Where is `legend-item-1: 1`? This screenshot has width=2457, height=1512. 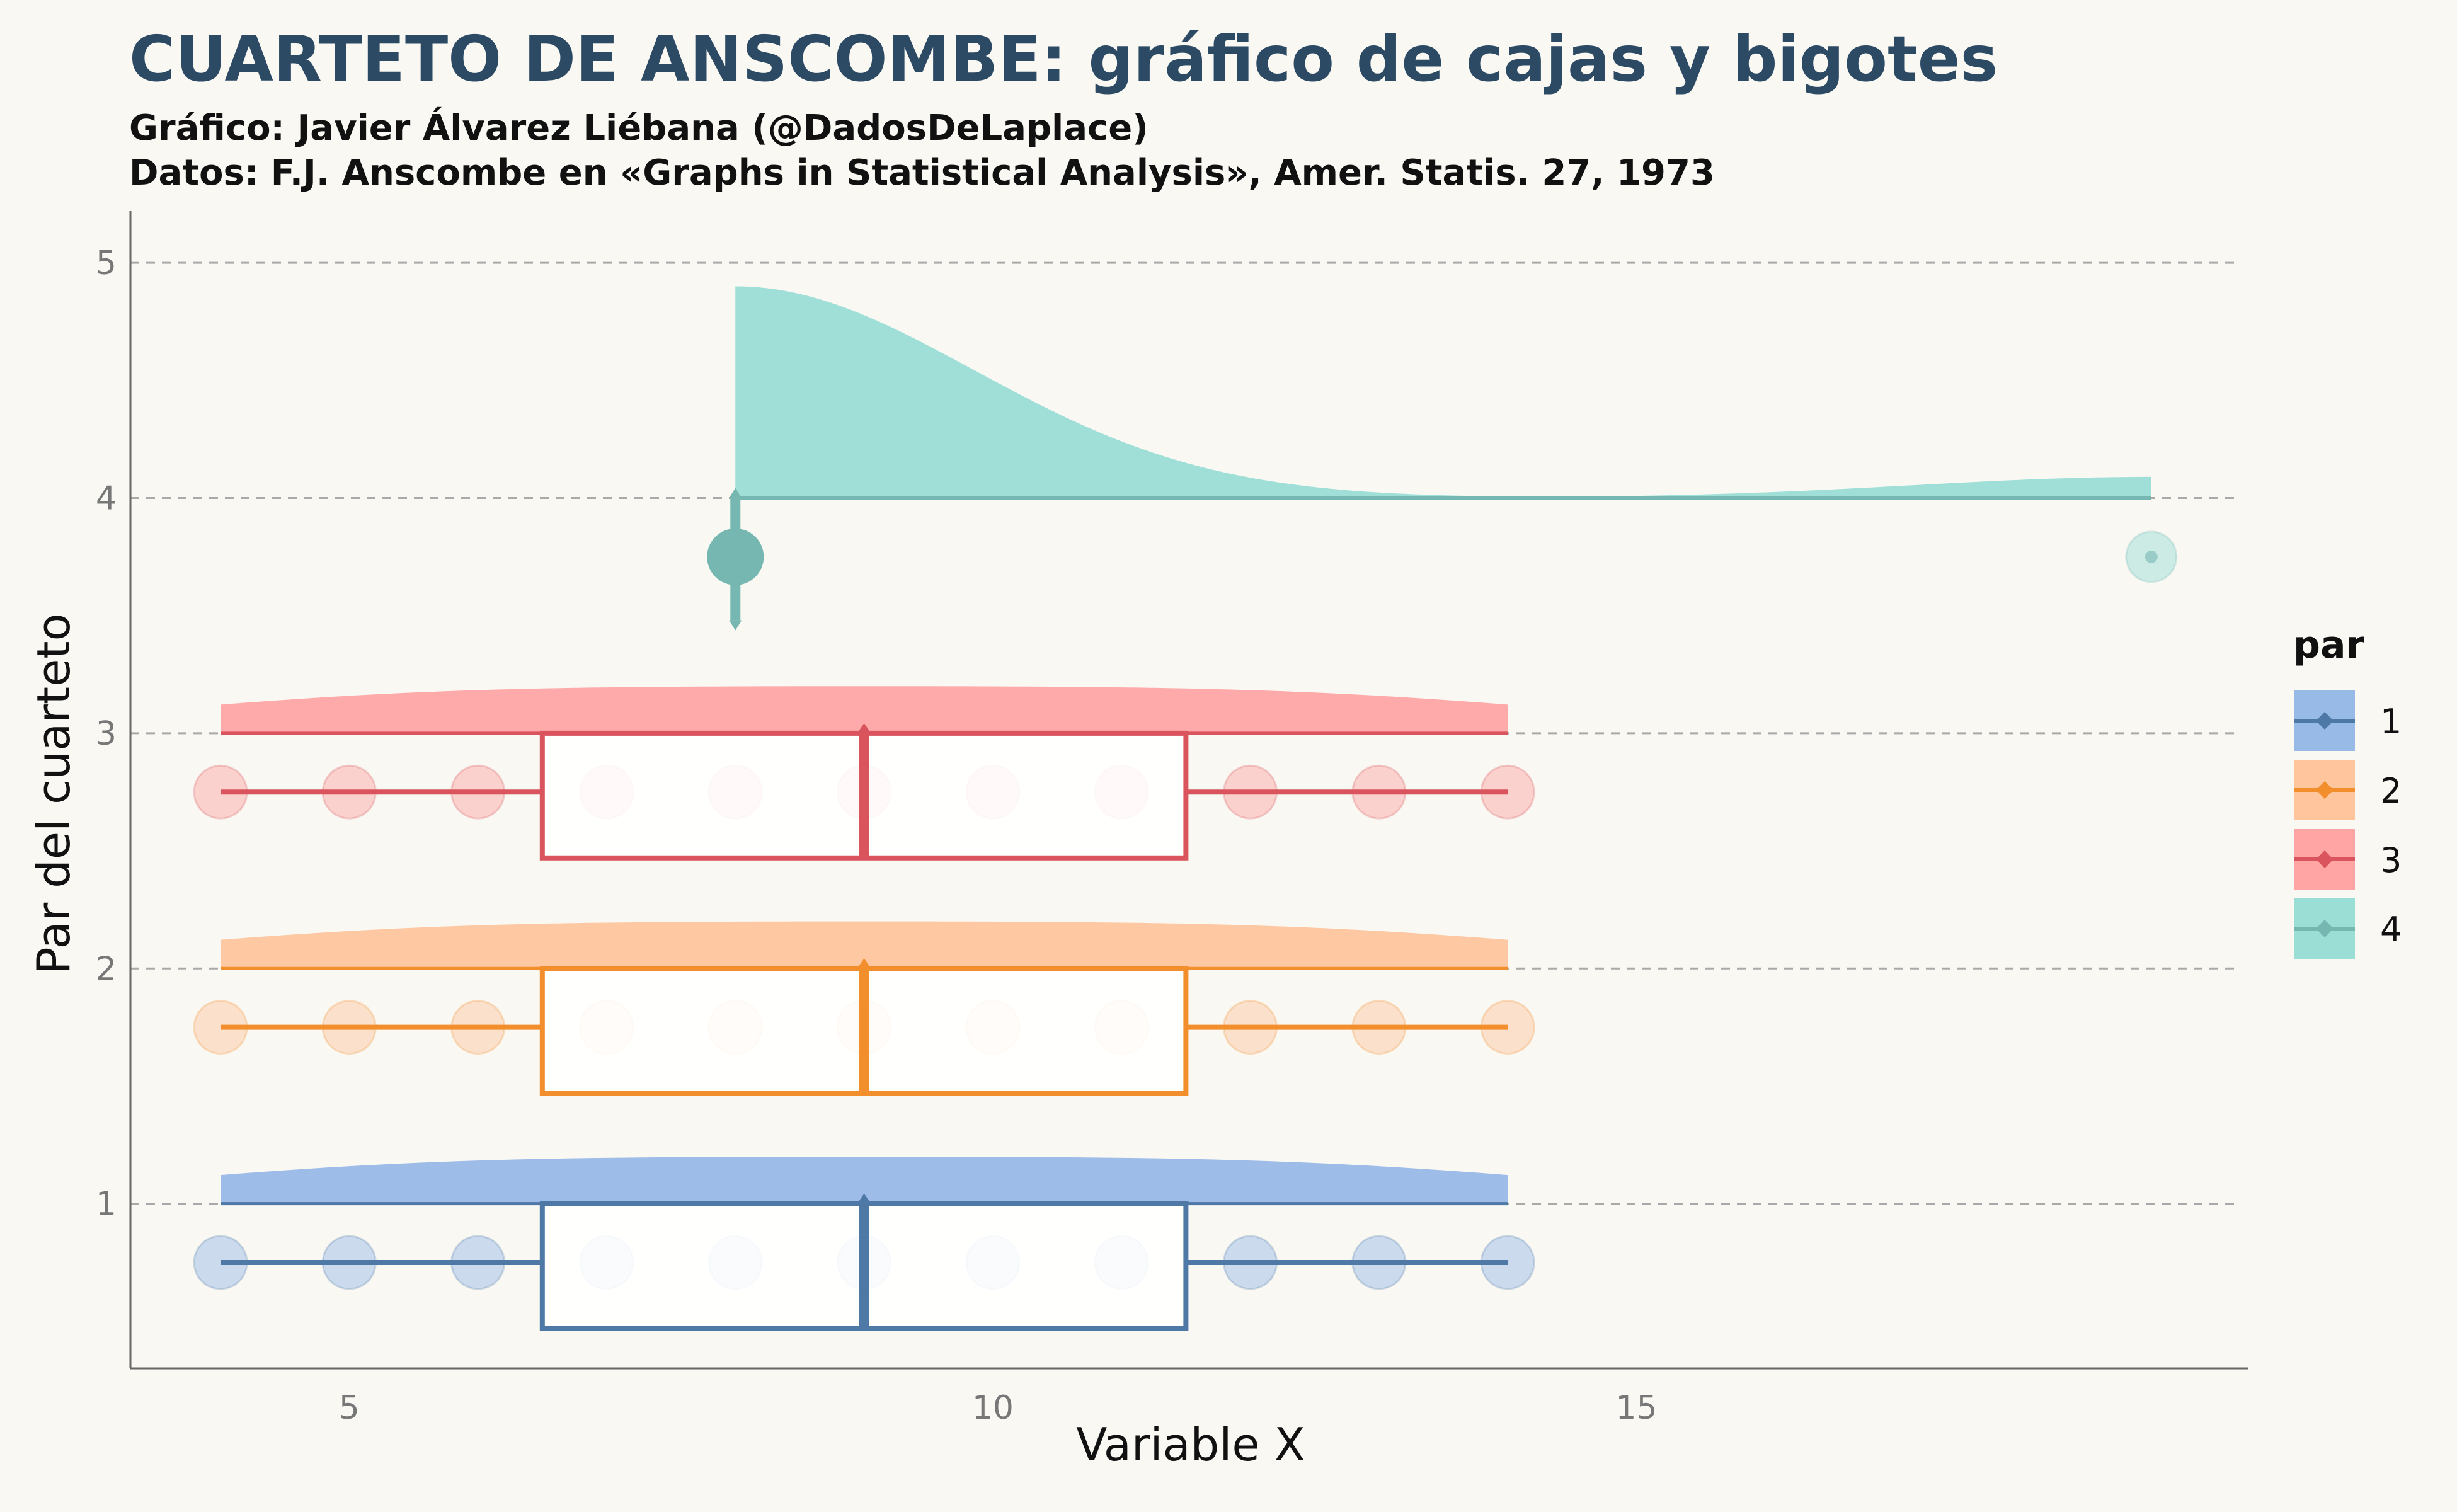
legend-item-1: 1 is located at coordinates (2348, 720).